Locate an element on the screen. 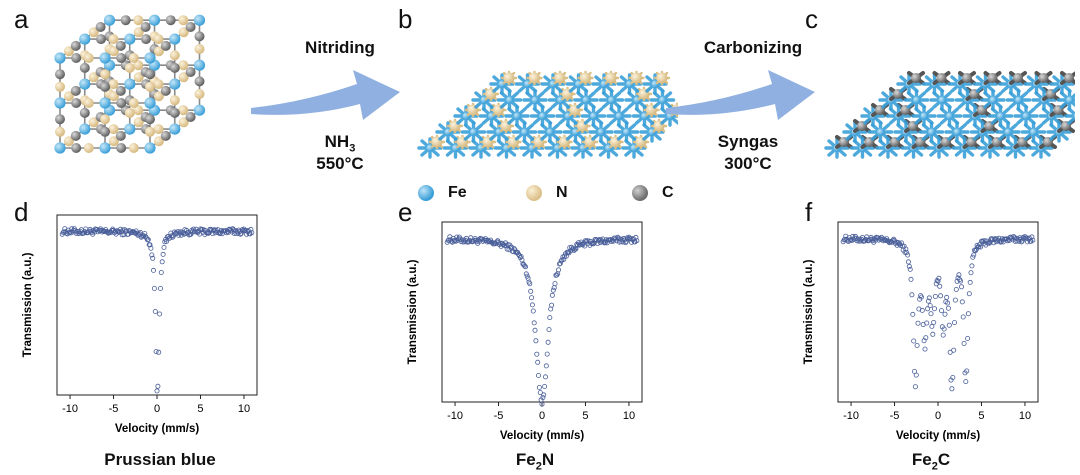  caption-fe: Fe is located at coordinates (921, 459).